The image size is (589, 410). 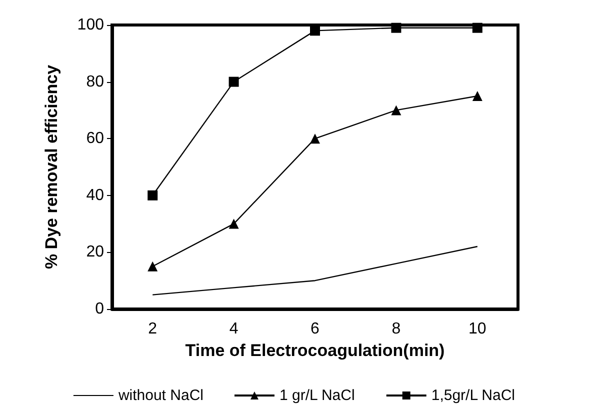 I want to click on x-tick-label: 10, so click(x=477, y=329).